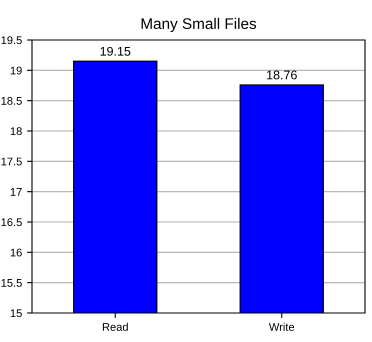 This screenshot has height=342, width=372. I want to click on y-tick-label: 19, so click(16, 70).